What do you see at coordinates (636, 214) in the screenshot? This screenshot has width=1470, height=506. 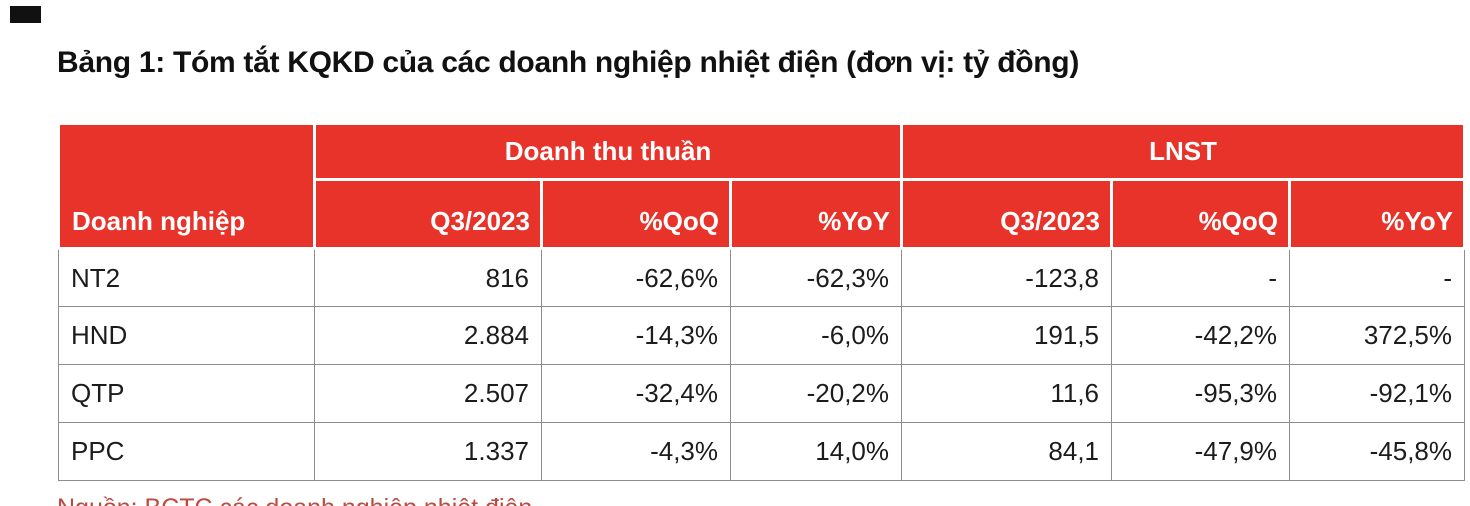 I see `column-header-revenue-qoq: %QoQ` at bounding box center [636, 214].